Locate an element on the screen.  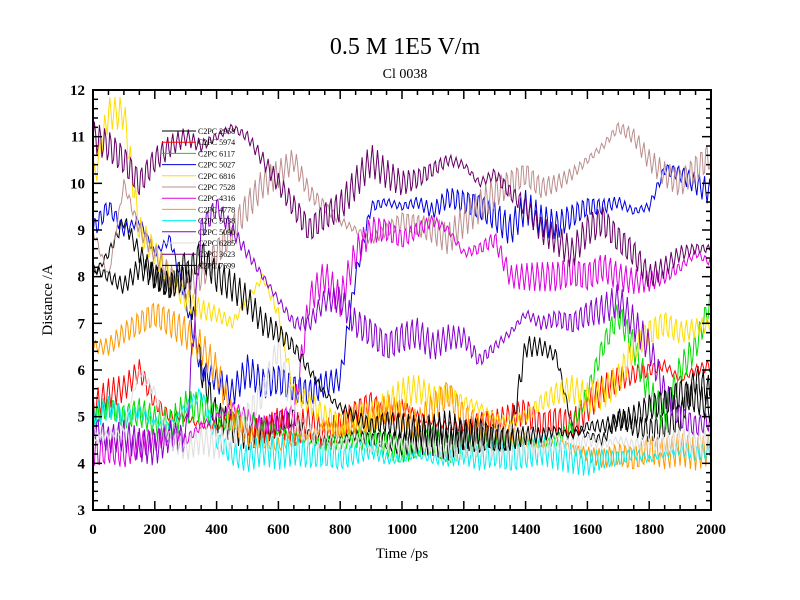
chart-subtitle: Cl 0038 is located at coordinates (405, 74).